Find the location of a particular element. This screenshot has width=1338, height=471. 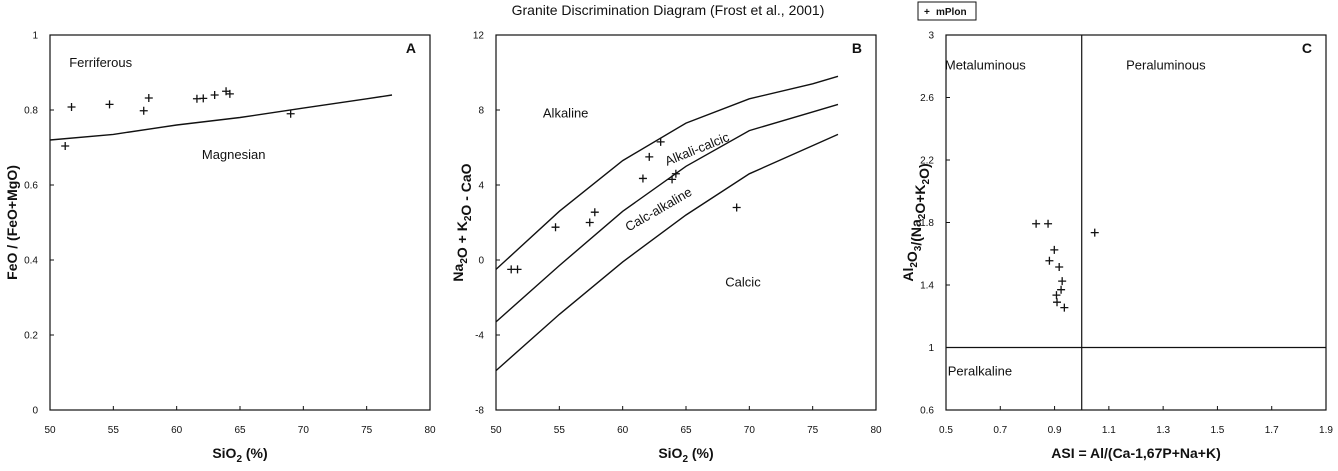

panel-label-b: B is located at coordinates (857, 48).